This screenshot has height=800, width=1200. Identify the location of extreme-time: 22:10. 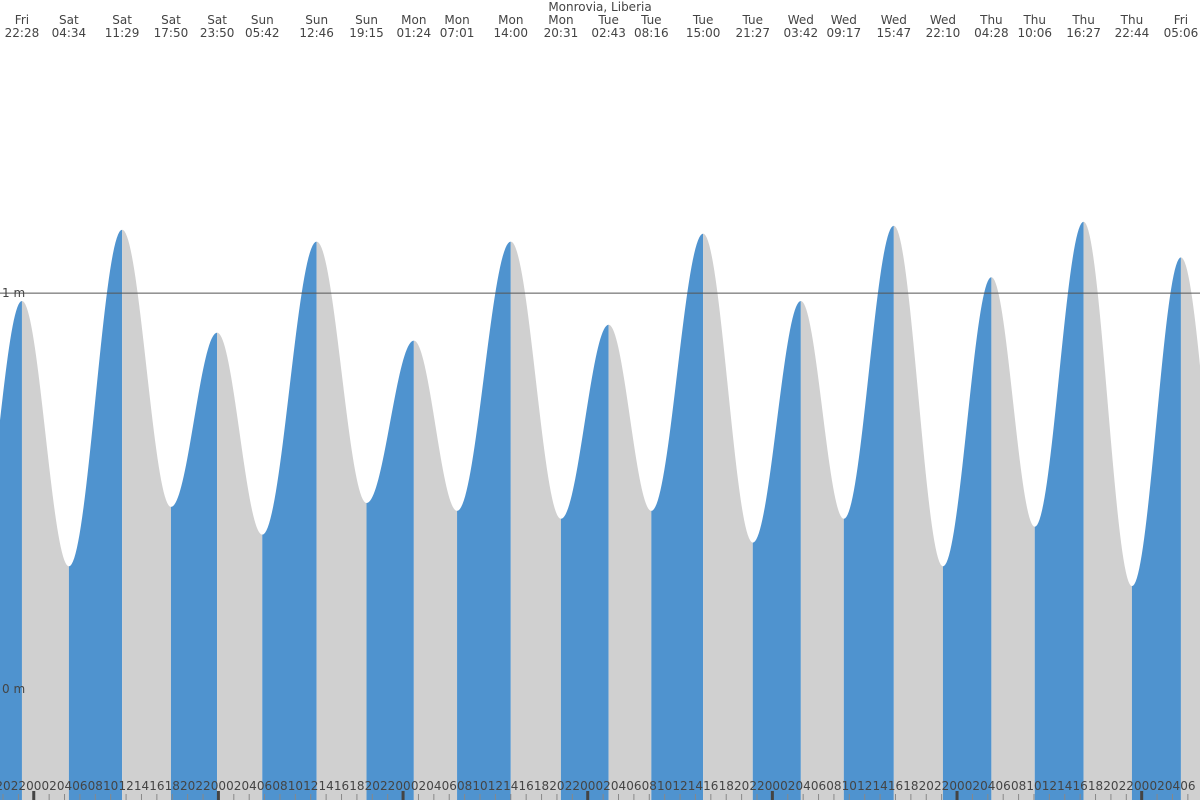
(943, 33).